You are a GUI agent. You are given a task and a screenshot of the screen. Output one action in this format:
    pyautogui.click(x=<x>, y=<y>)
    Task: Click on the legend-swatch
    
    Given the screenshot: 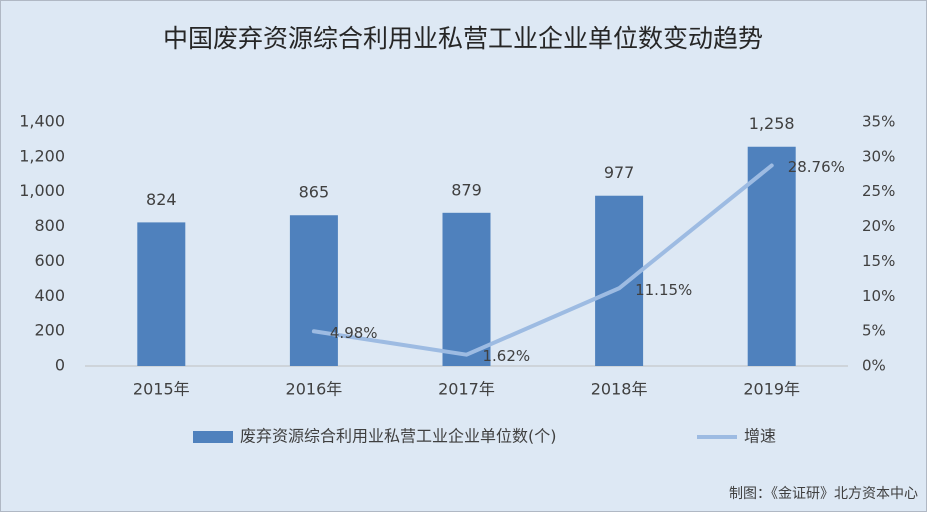 What is the action you would take?
    pyautogui.click(x=213, y=437)
    